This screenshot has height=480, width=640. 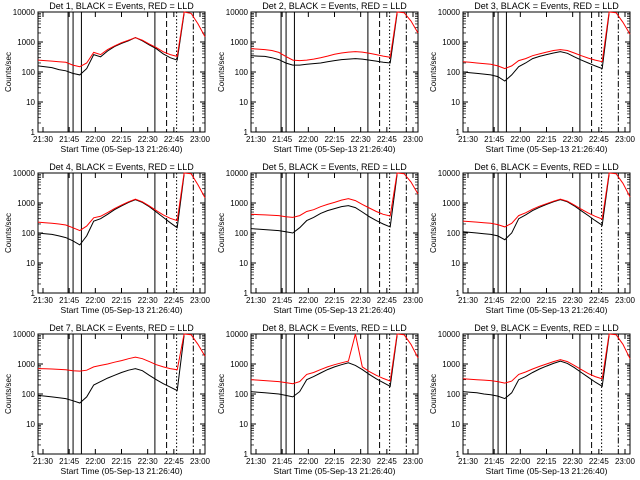 What do you see at coordinates (546, 6) in the screenshot?
I see `panel-title: Det 3, BLACK = Events, RED = LLD` at bounding box center [546, 6].